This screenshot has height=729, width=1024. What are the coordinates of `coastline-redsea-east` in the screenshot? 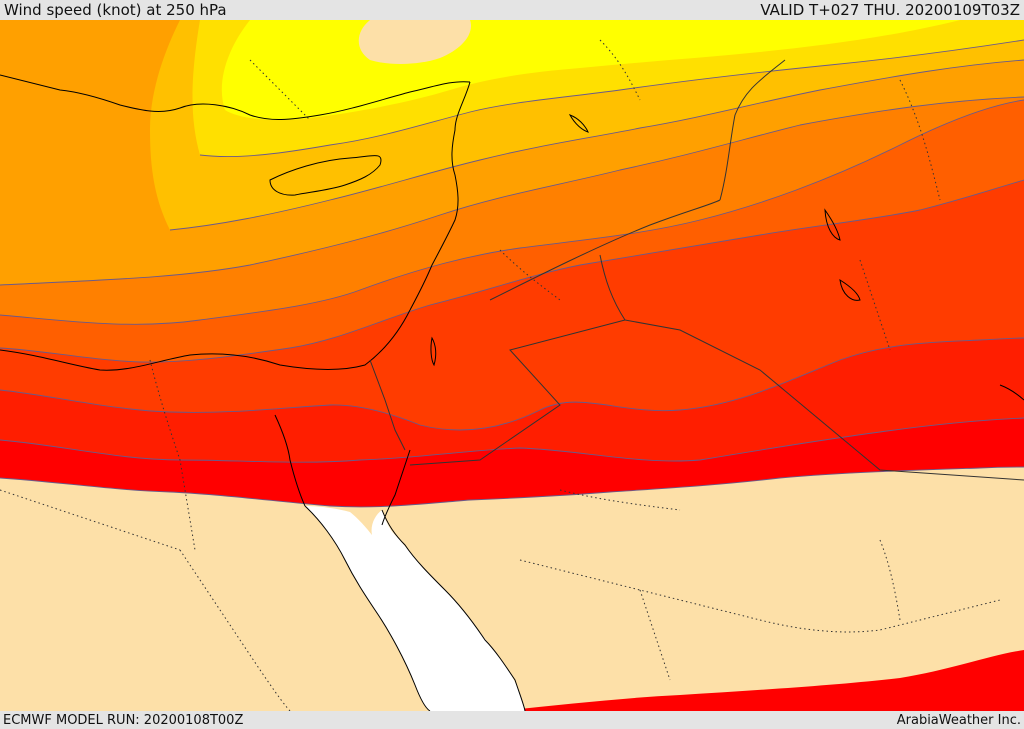 It's located at (453, 610).